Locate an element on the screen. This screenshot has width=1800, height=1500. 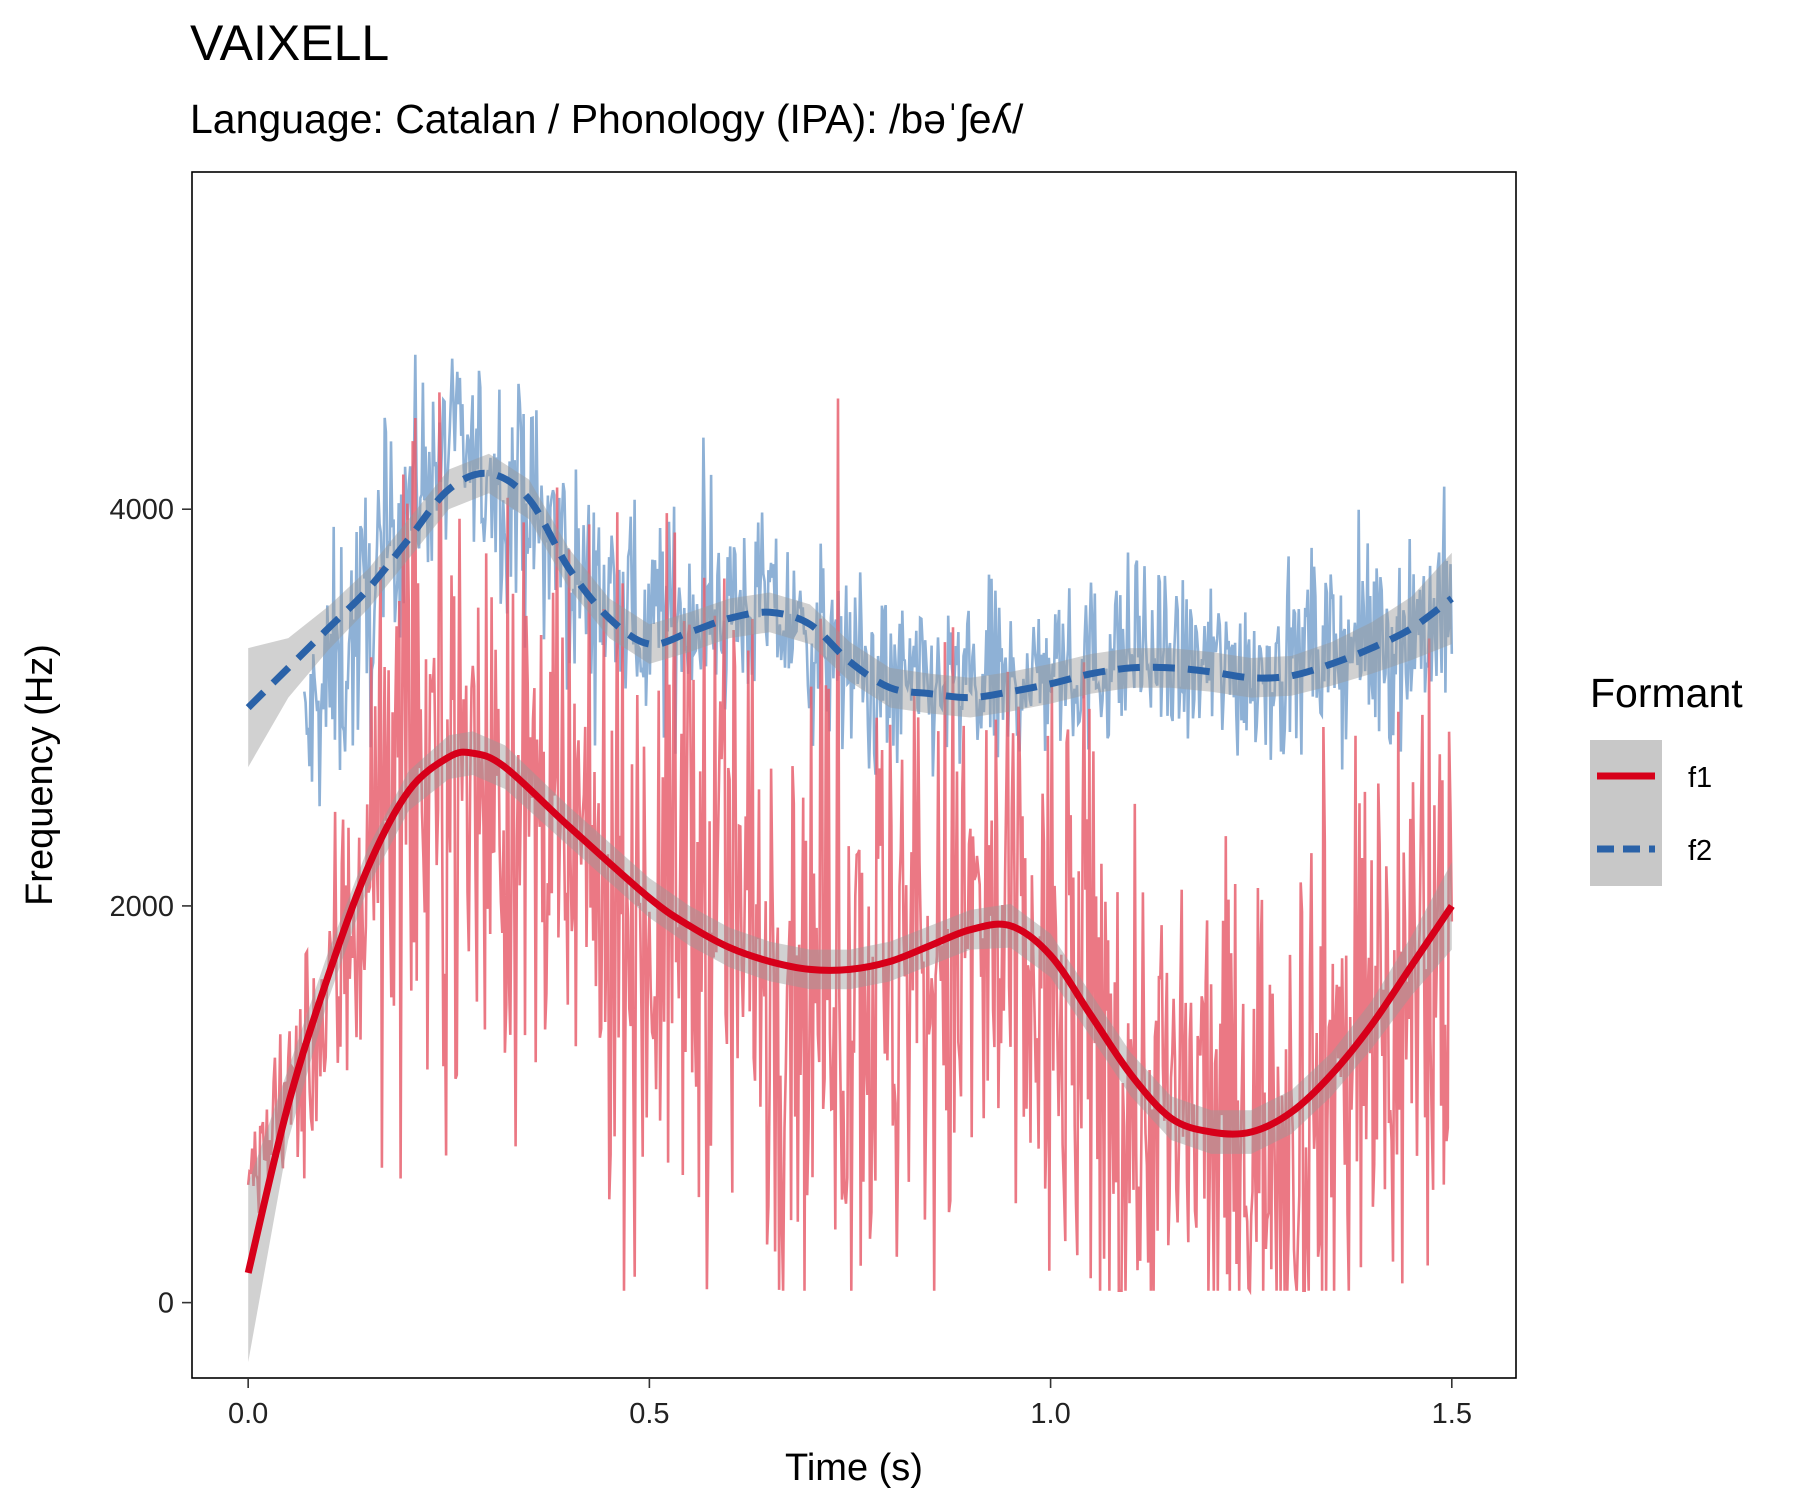
x-axis: 0.0 0.5 1.0 1.5 is located at coordinates (850, 1404).